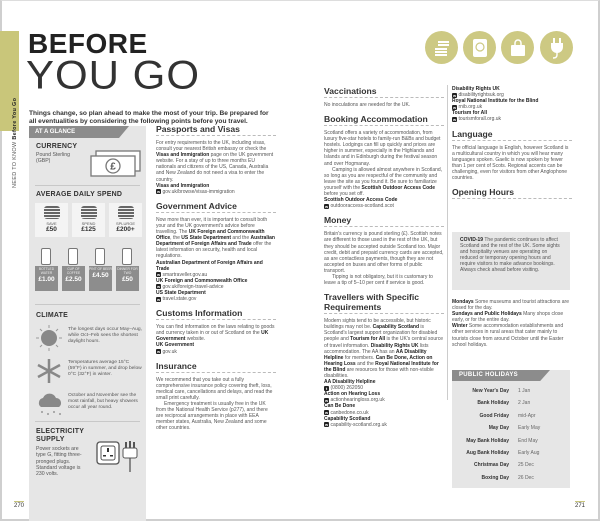 The height and width of the screenshot is (521, 600). What do you see at coordinates (179, 299) in the screenshot?
I see `website-url: travel.state.gov` at bounding box center [179, 299].